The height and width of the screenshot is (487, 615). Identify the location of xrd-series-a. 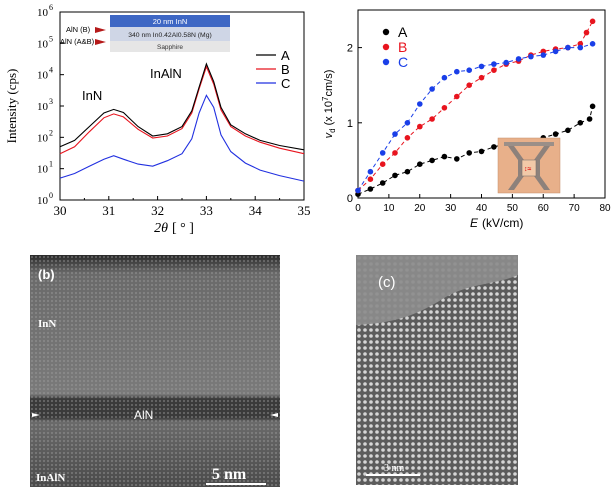
(182, 106).